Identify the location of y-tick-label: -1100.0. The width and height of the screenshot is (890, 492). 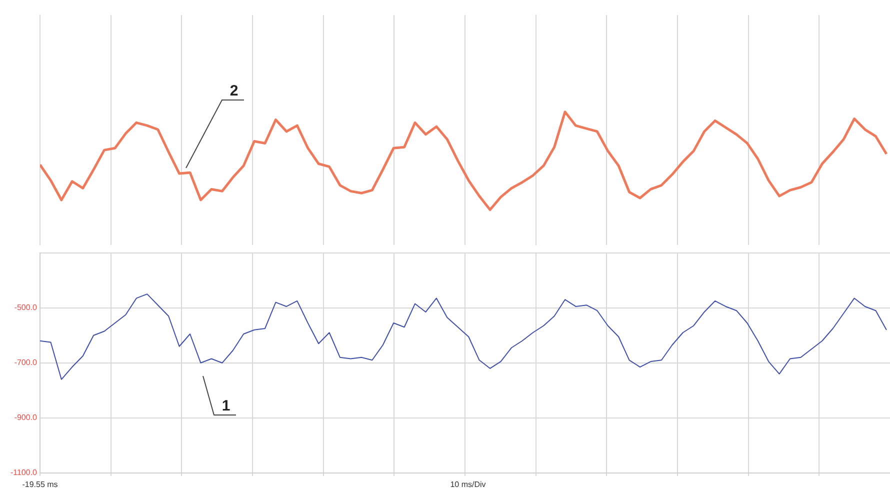
(24, 473).